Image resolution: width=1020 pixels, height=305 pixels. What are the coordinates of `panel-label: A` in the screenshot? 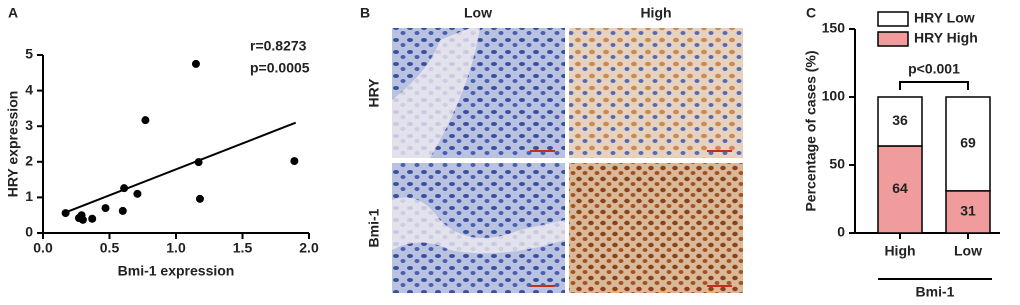 It's located at (13, 13).